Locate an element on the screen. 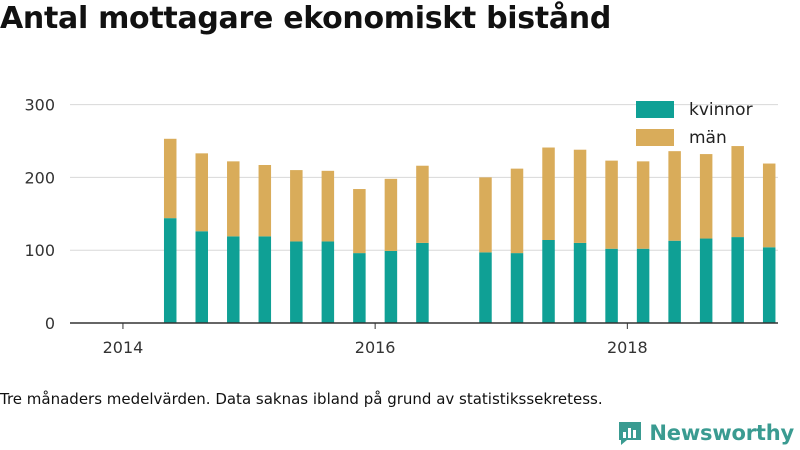  legend-swatch-man is located at coordinates (655, 137).